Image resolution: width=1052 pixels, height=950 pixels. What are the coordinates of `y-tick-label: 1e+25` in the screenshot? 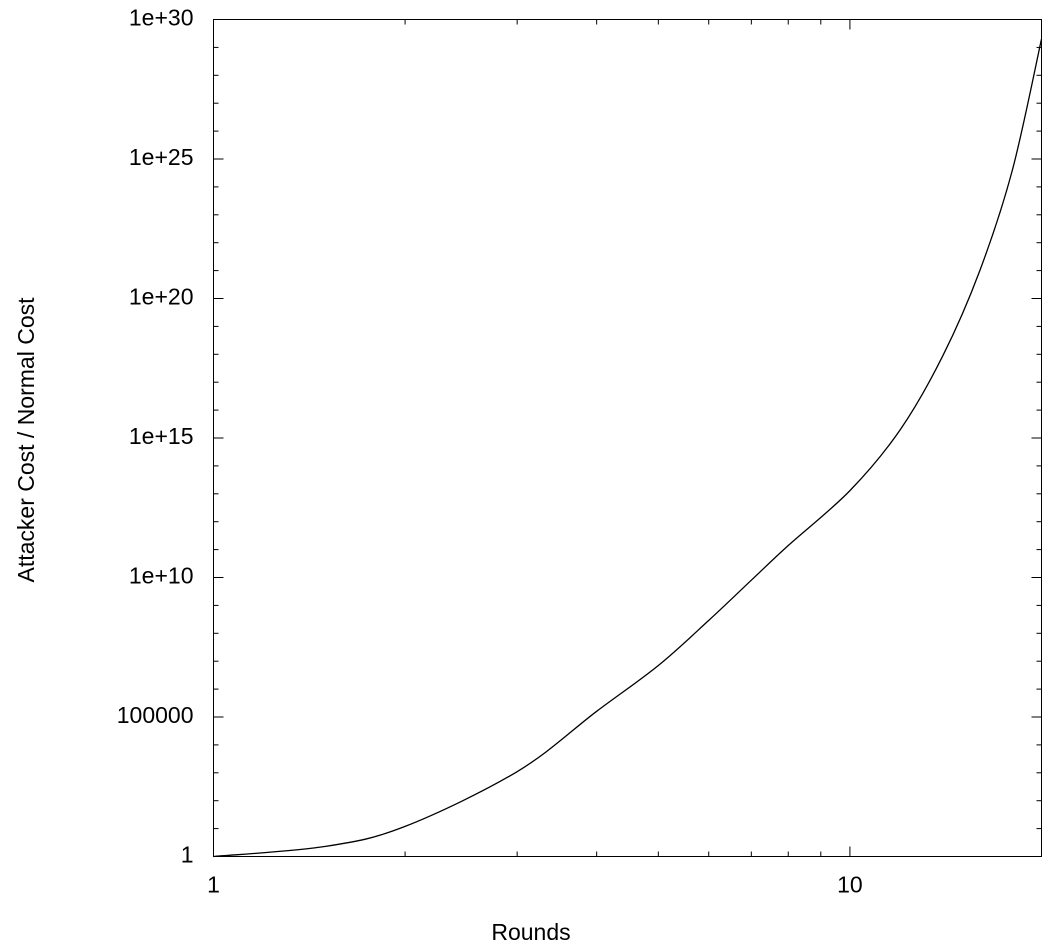 It's located at (161, 157).